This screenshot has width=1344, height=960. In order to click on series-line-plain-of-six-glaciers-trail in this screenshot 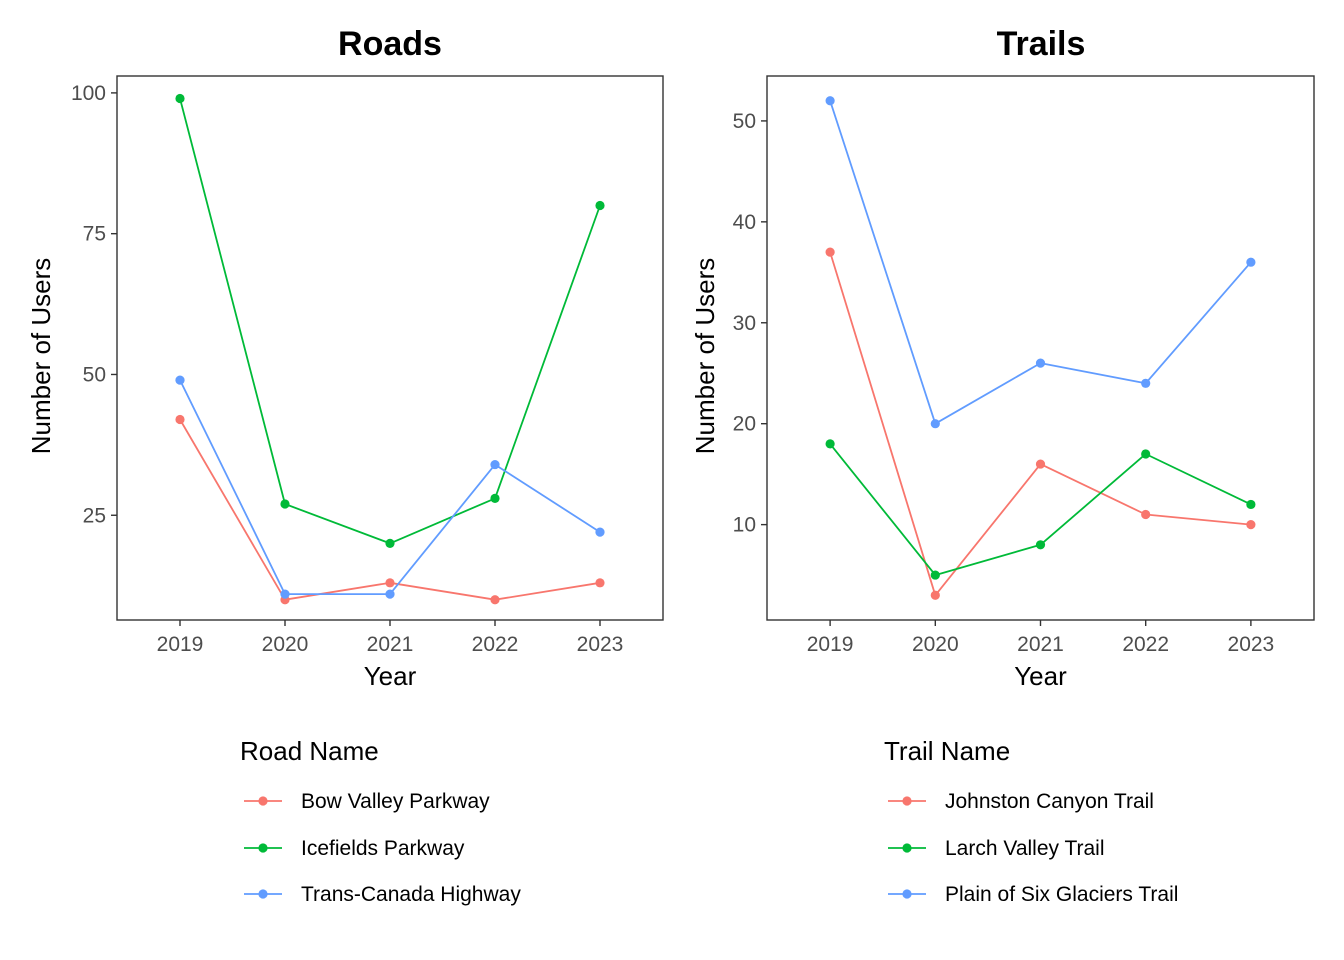, I will do `click(1040, 262)`.